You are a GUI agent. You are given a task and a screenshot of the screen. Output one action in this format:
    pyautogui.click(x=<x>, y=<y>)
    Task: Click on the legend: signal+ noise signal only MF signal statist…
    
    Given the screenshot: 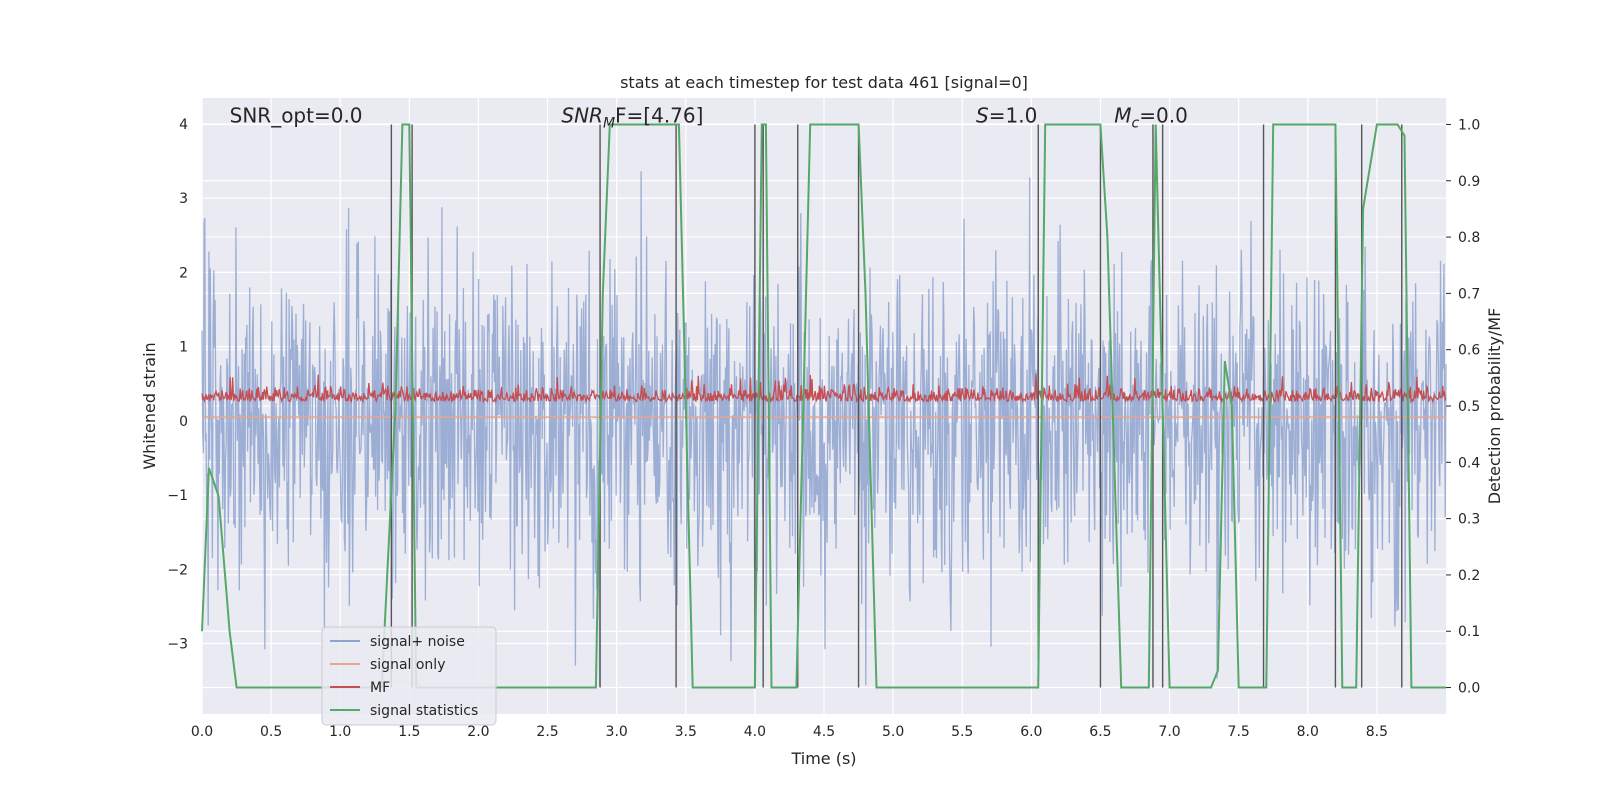 What is the action you would take?
    pyautogui.click(x=409, y=676)
    